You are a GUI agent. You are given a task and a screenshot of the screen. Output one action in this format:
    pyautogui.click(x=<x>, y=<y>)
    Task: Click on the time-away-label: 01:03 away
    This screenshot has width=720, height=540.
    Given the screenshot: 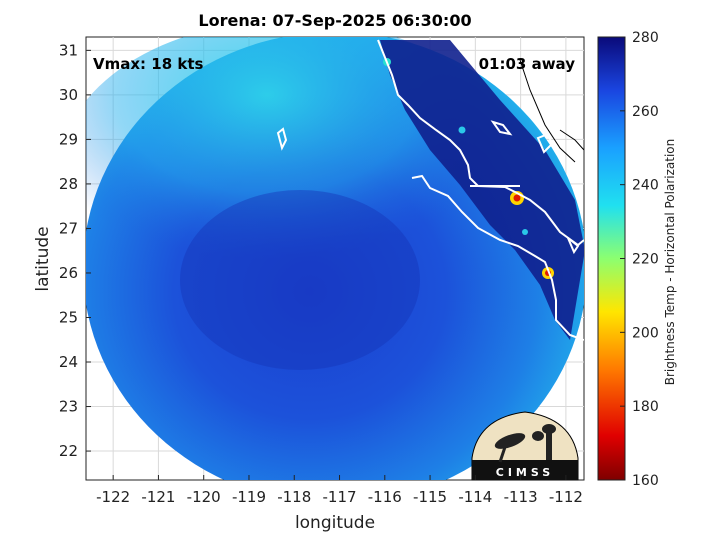 What is the action you would take?
    pyautogui.click(x=527, y=64)
    